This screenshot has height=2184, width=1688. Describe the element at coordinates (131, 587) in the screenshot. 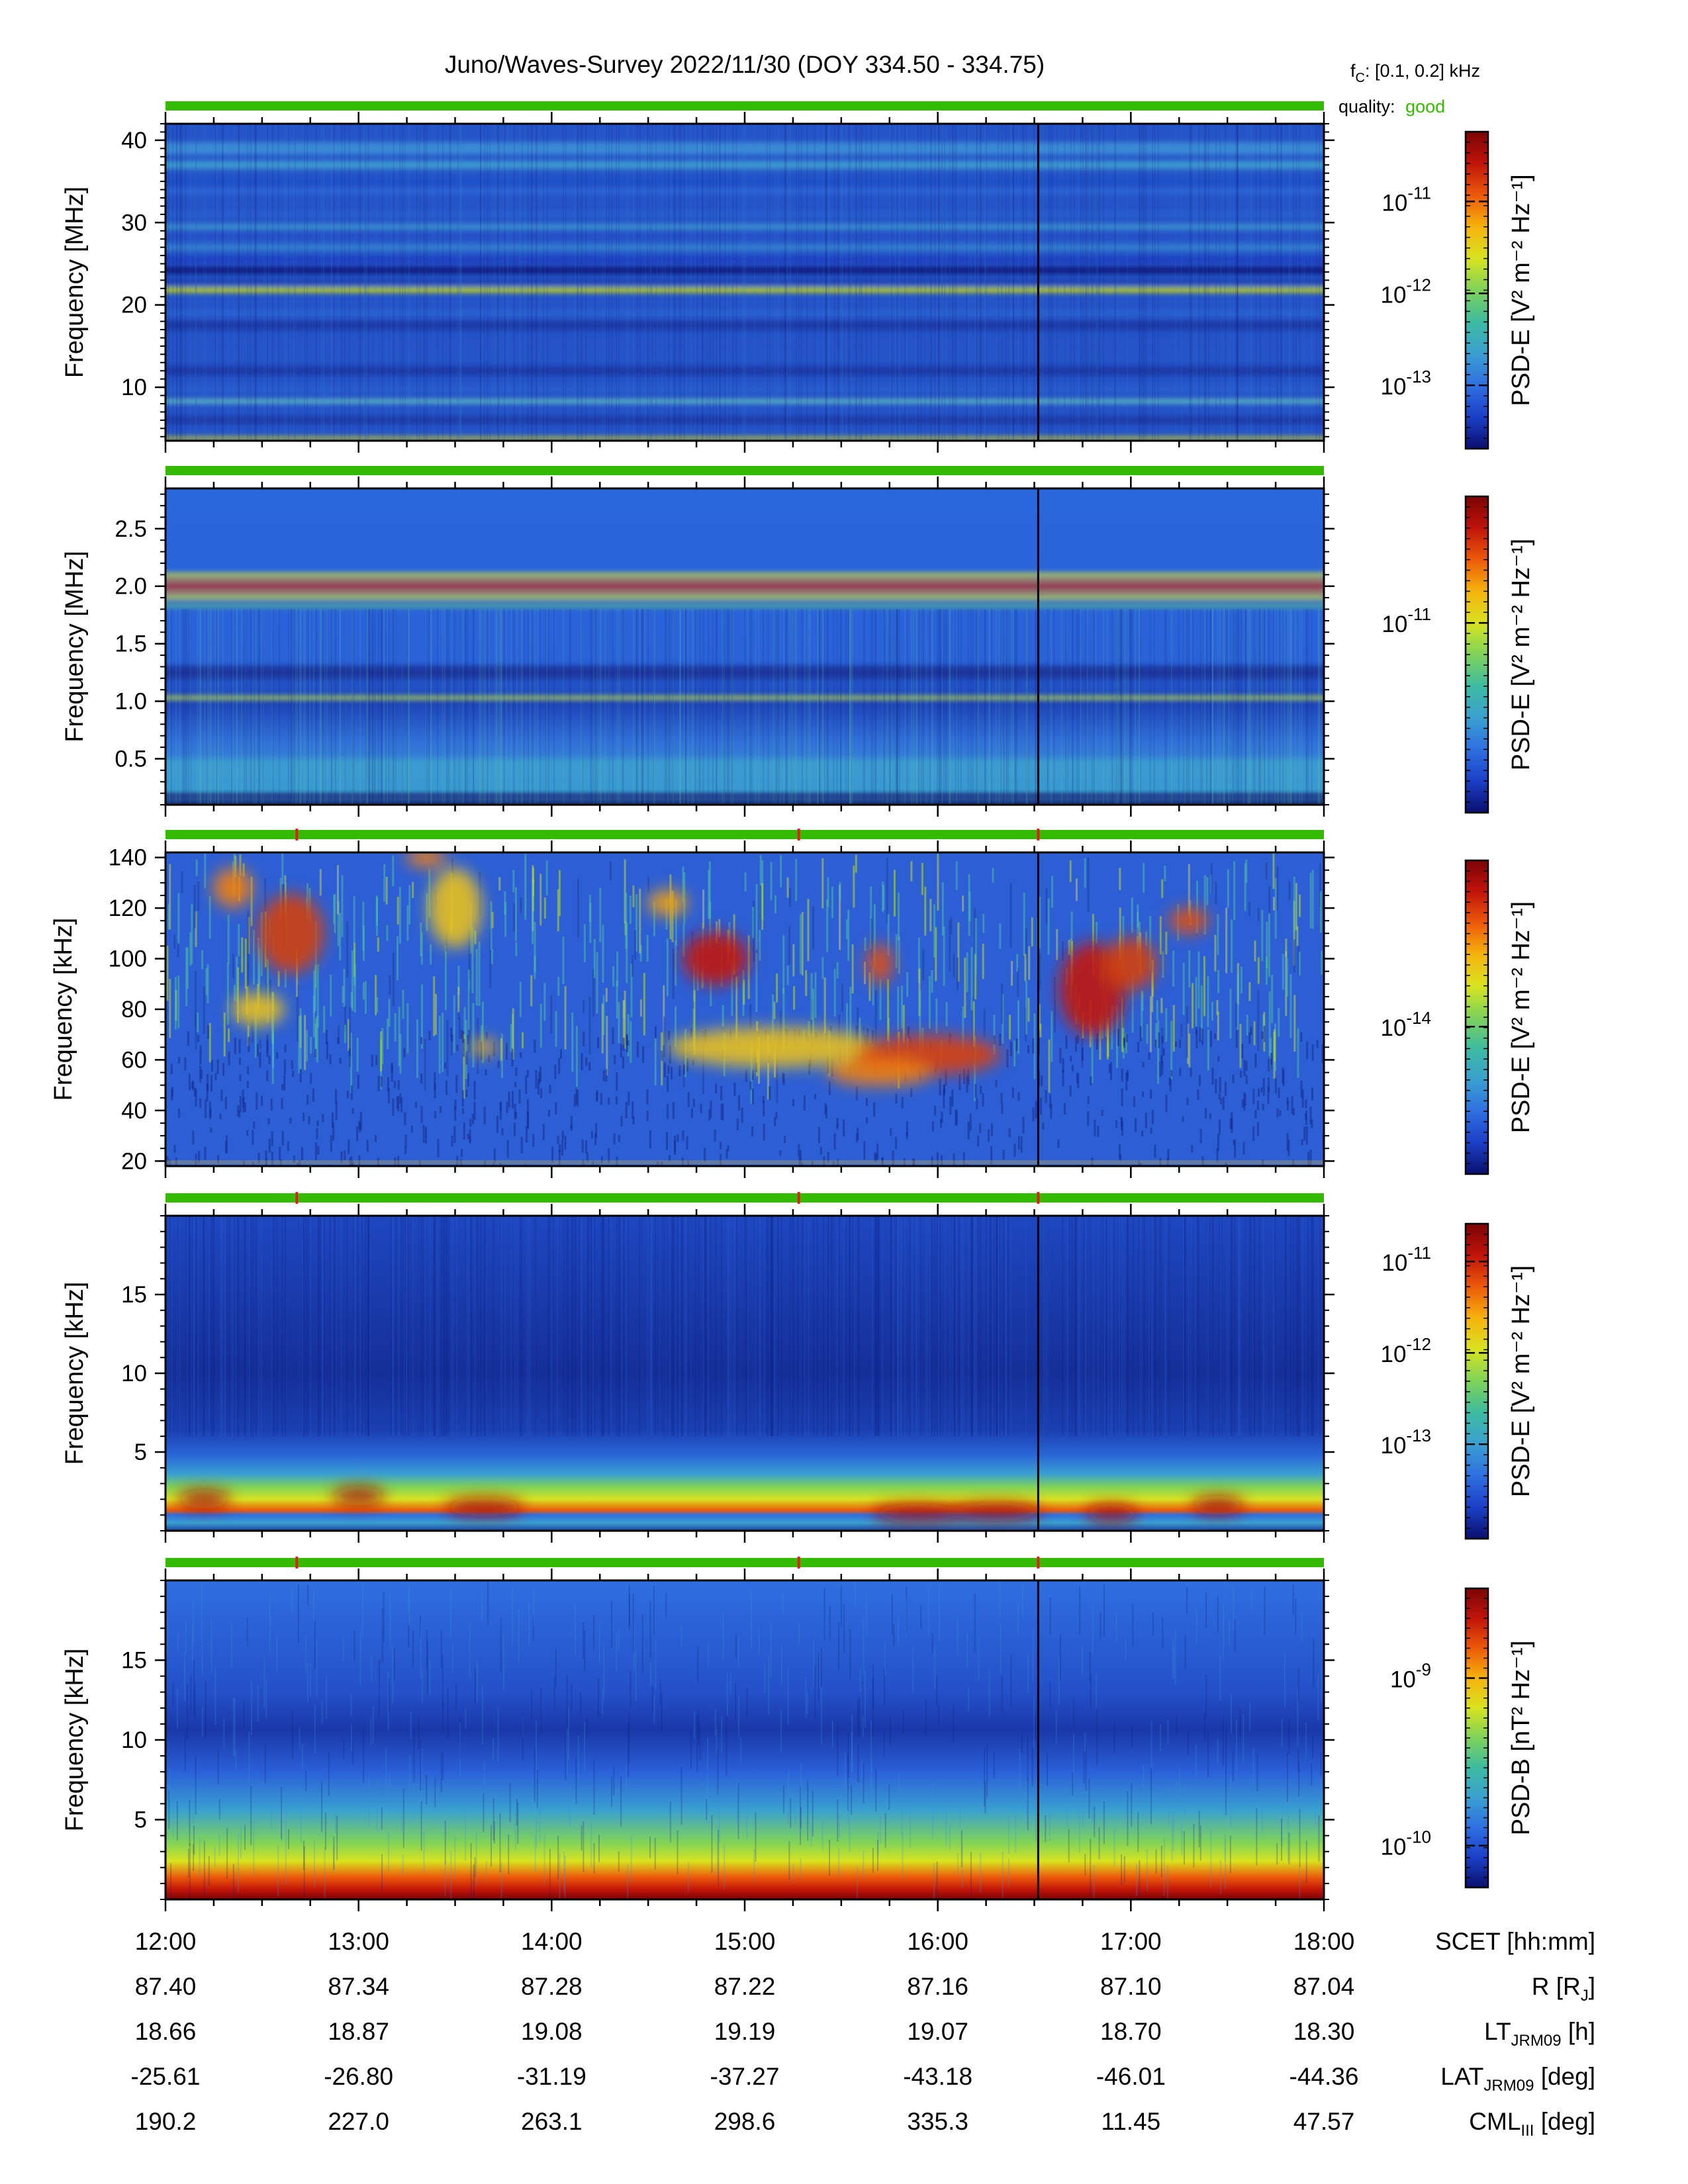

I see `y-tick-label: 2.0` at that location.